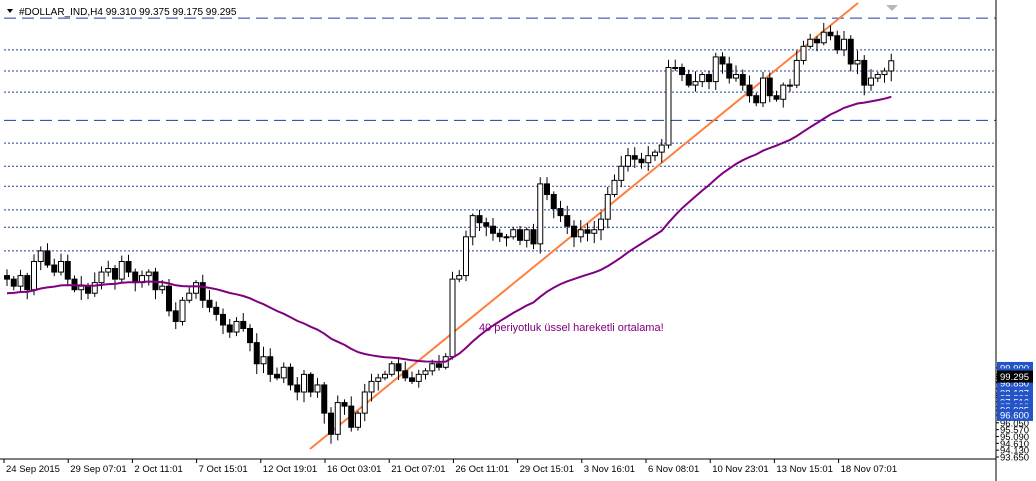 This screenshot has width=1036, height=481. Describe the element at coordinates (1014, 423) in the screenshot. I see `y-tick-label: 96.050` at that location.